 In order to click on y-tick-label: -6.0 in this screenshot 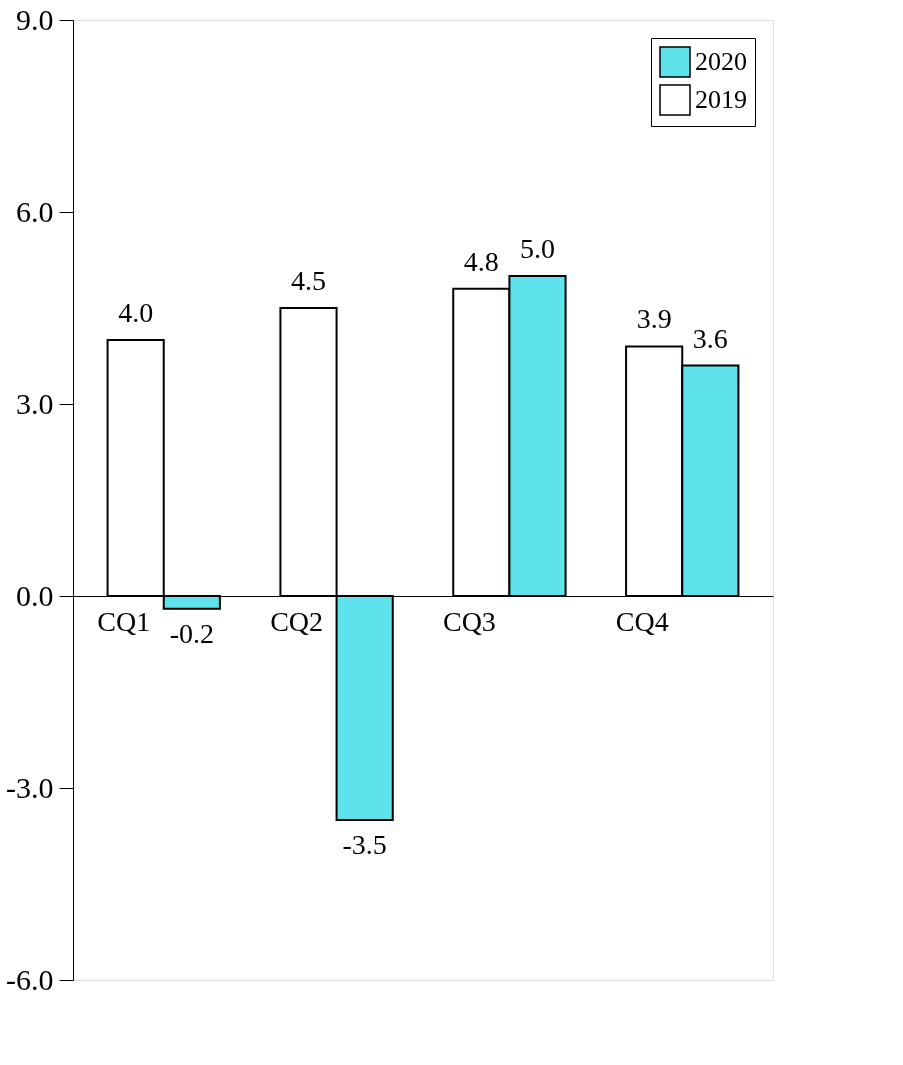, I will do `click(30, 979)`.